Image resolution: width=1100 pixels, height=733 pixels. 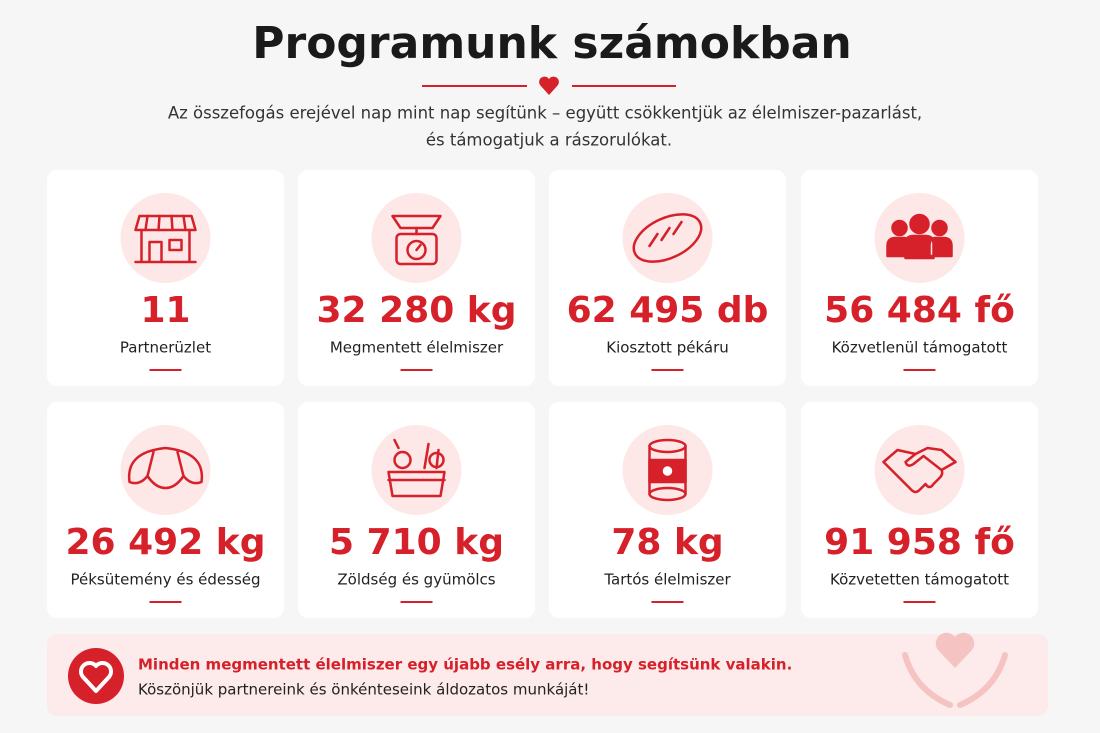 What do you see at coordinates (417, 348) in the screenshot?
I see `stat-label: Megmentett élelmiszer` at bounding box center [417, 348].